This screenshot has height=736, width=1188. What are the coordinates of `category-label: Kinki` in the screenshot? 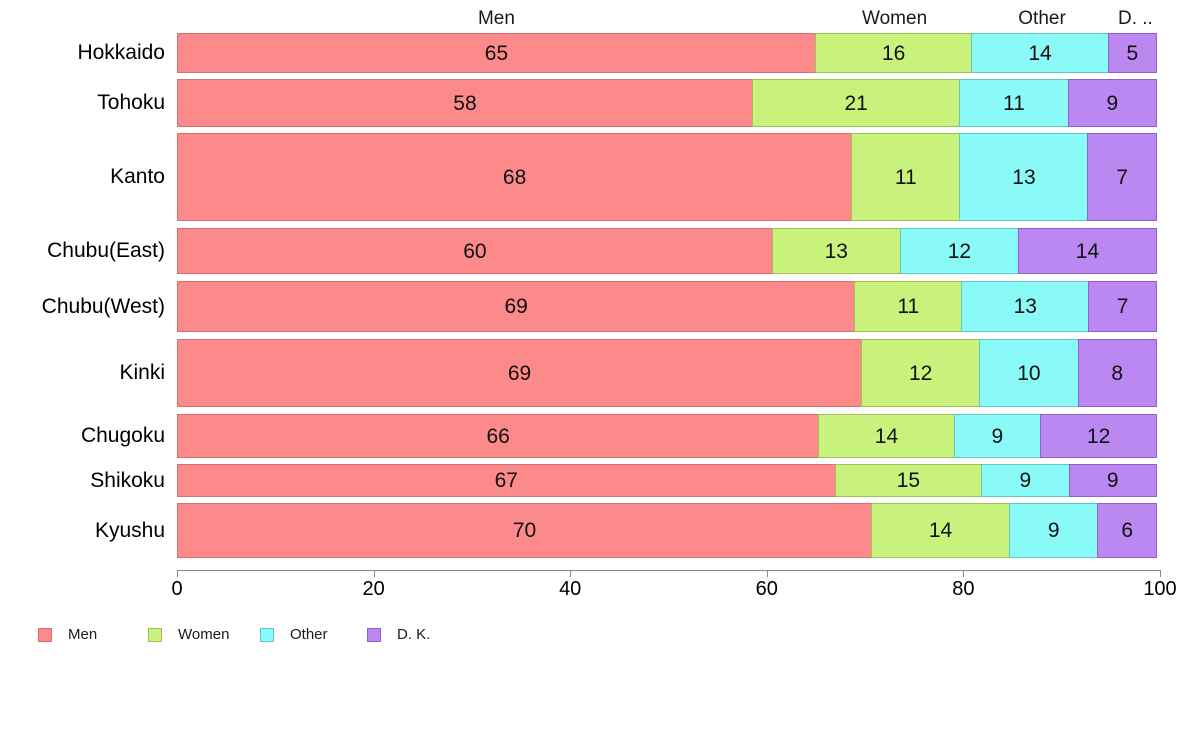 It's located at (142, 372).